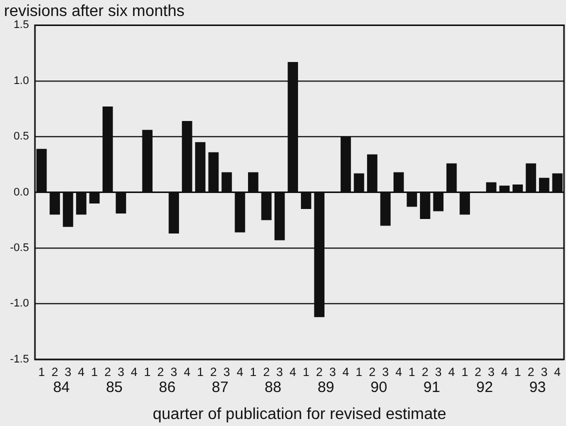  Describe the element at coordinates (114, 387) in the screenshot. I see `text: 85` at that location.